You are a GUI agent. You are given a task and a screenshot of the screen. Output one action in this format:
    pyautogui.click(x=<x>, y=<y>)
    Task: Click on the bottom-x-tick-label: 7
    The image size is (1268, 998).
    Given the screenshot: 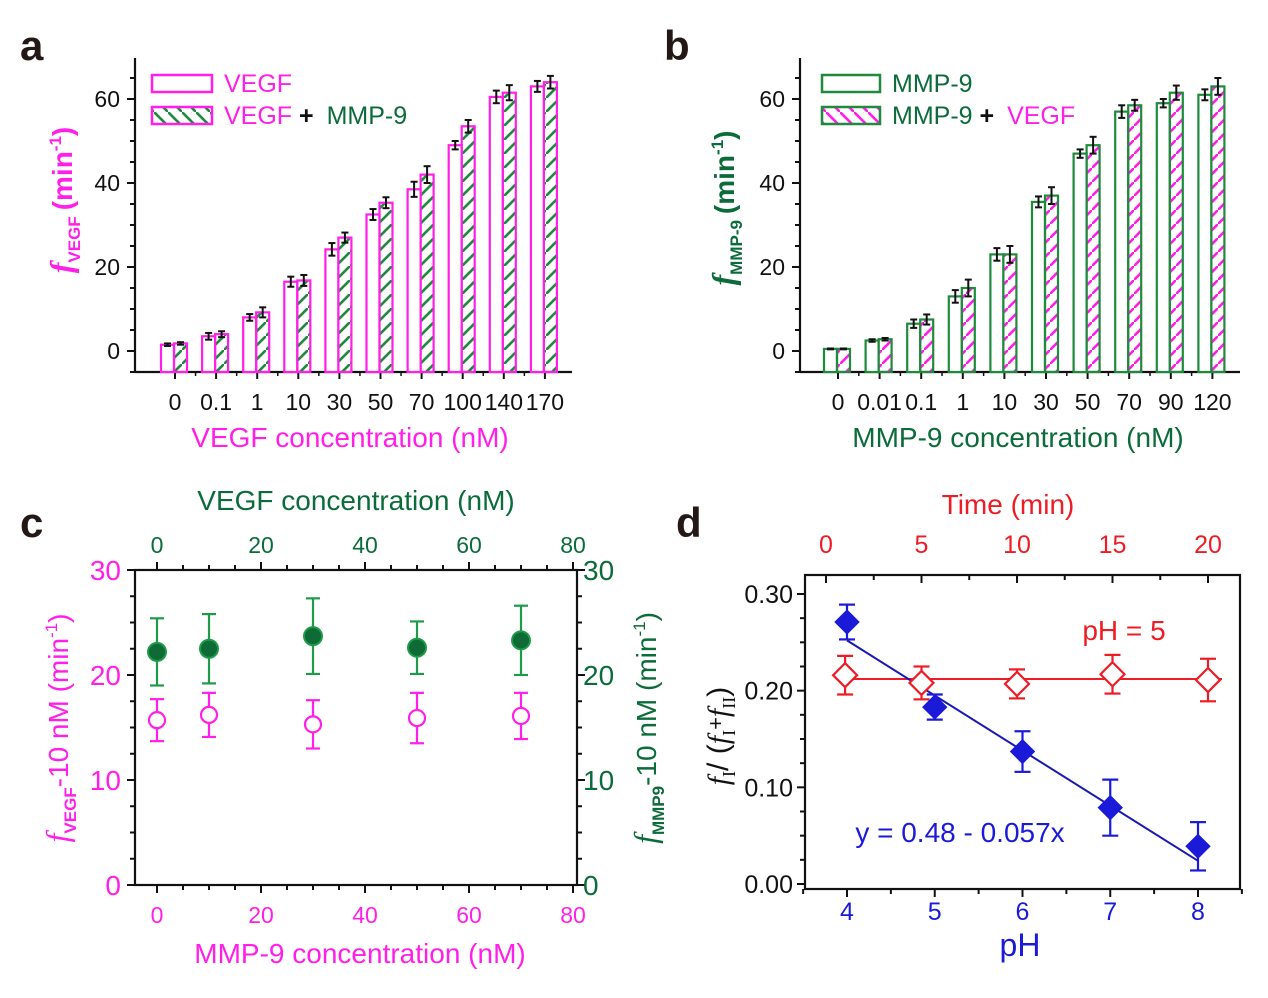 What is the action you would take?
    pyautogui.click(x=1110, y=912)
    